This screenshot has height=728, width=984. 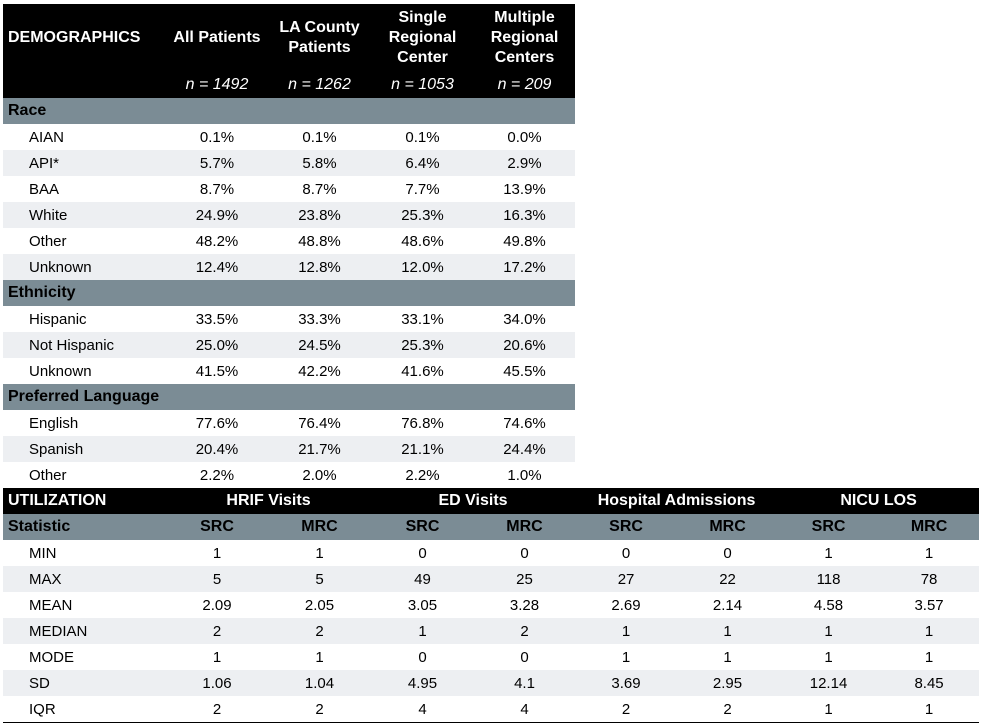 I want to click on row-label: AIAN, so click(x=47, y=137).